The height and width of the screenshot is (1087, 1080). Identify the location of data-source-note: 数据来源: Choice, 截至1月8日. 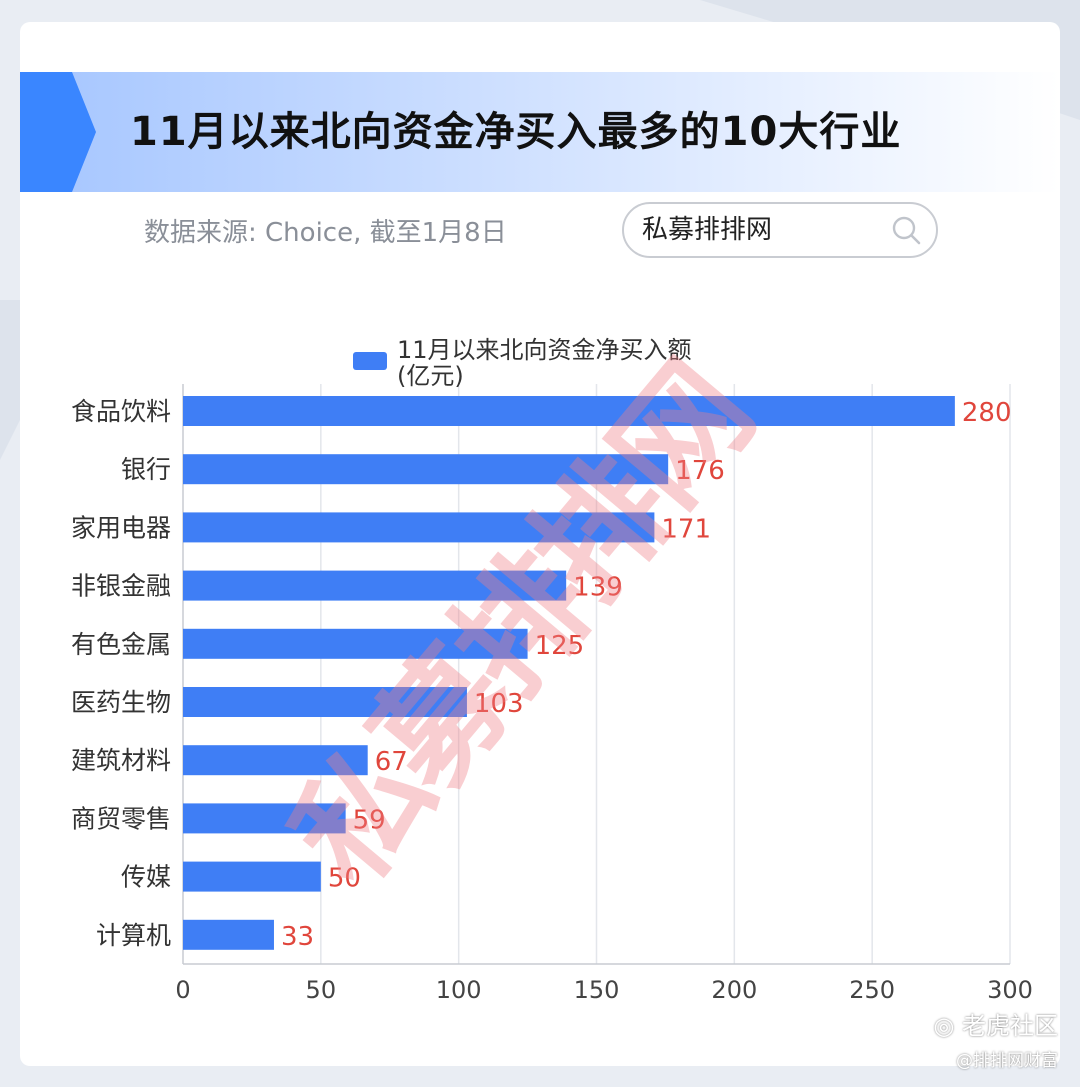
(325, 233).